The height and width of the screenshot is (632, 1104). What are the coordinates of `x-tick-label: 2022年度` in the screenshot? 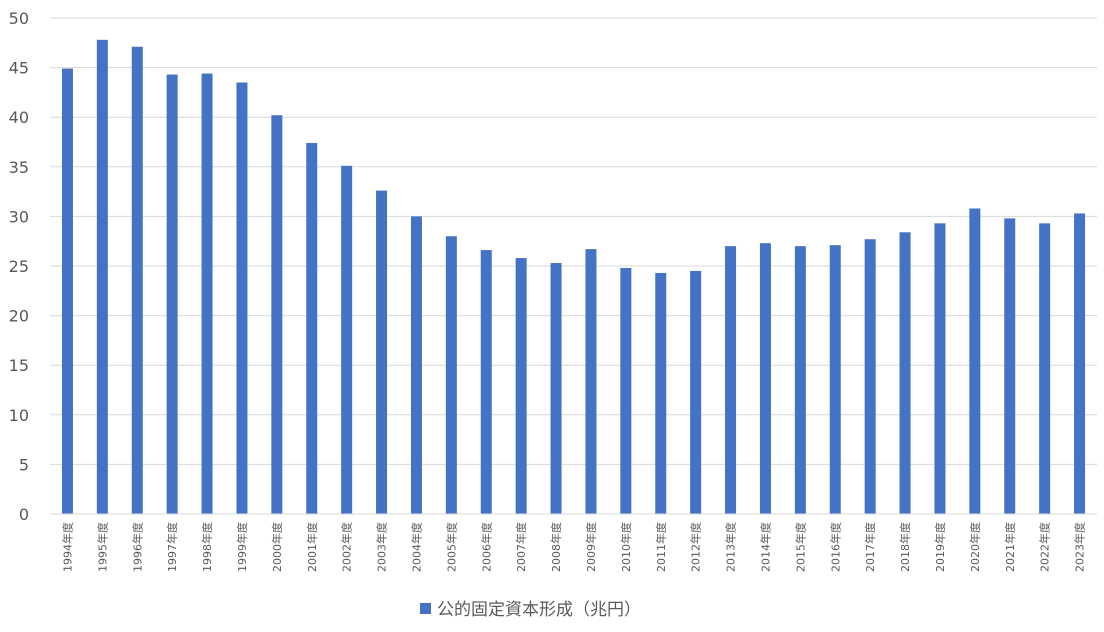 It's located at (1045, 547).